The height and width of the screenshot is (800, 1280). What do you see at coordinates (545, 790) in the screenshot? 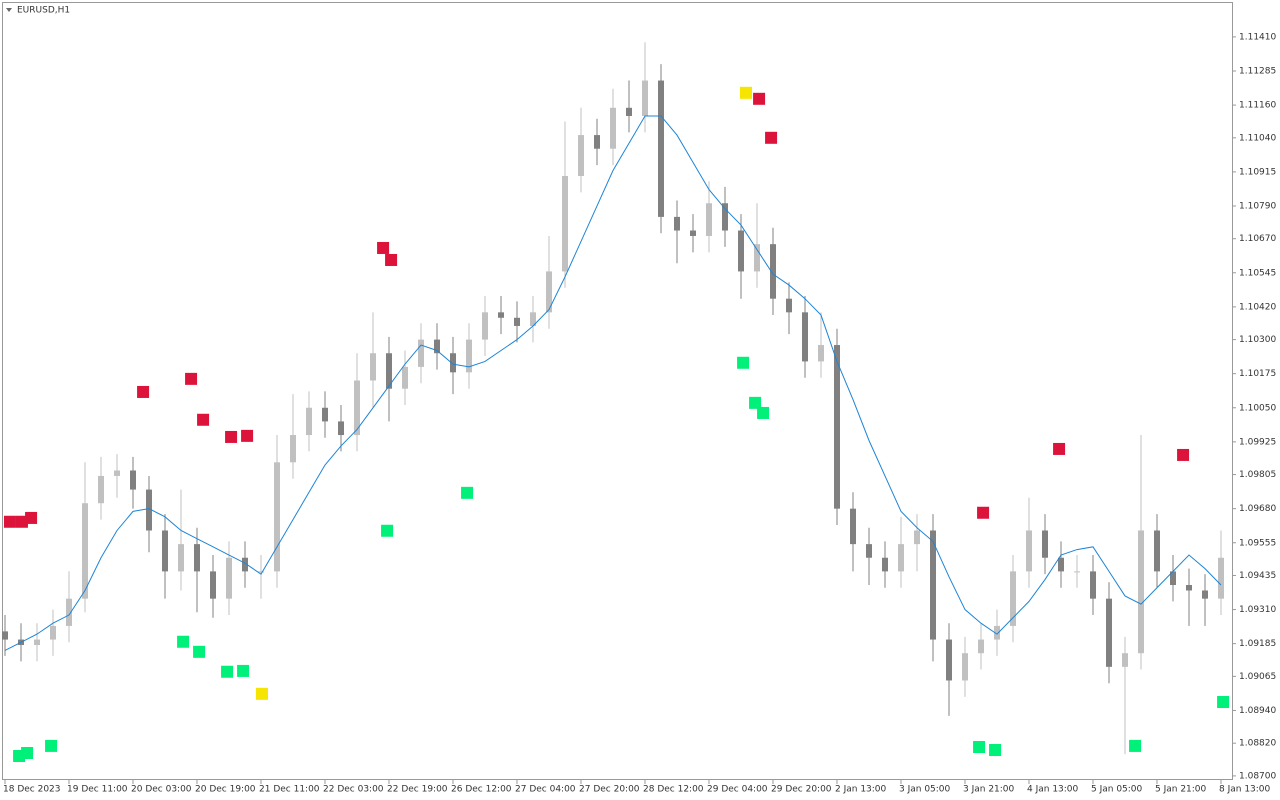
I see `x-tick-label: 27 Dec 04:00` at bounding box center [545, 790].